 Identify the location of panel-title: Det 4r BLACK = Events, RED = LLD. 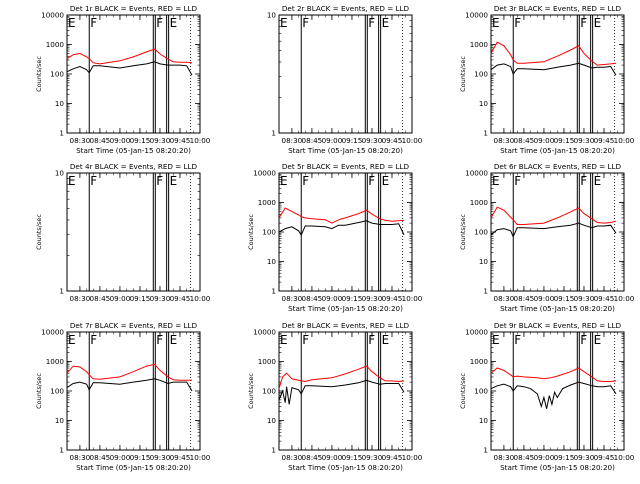
(134, 166).